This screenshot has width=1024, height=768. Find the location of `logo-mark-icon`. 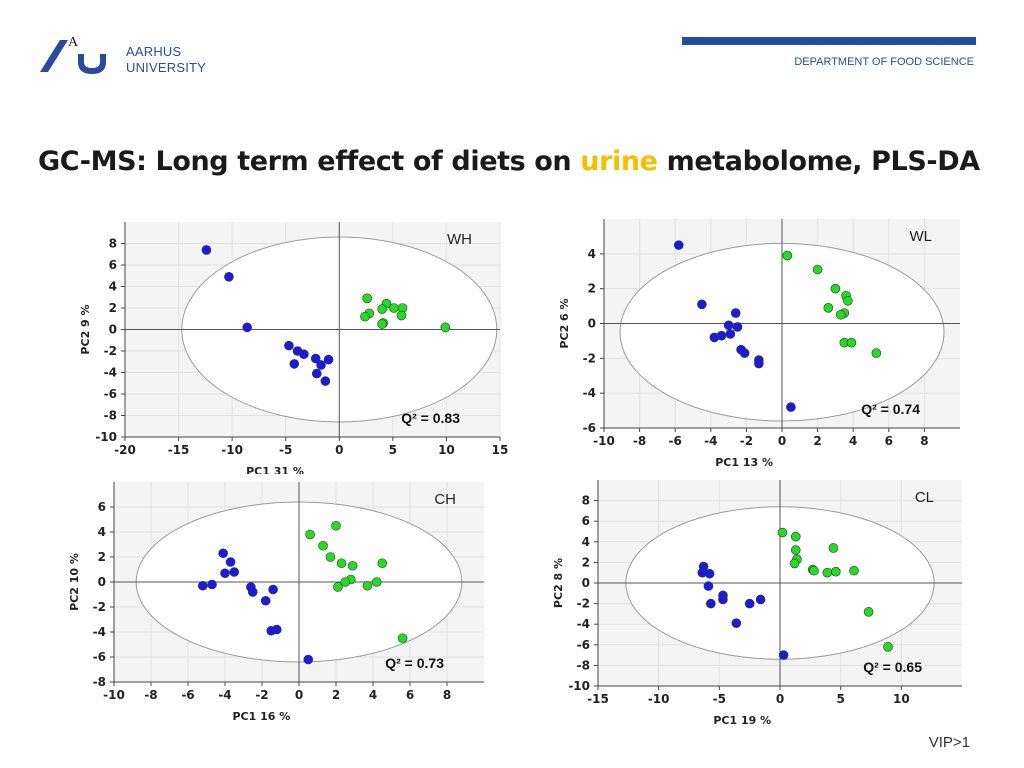

logo-mark-icon is located at coordinates (73, 57).